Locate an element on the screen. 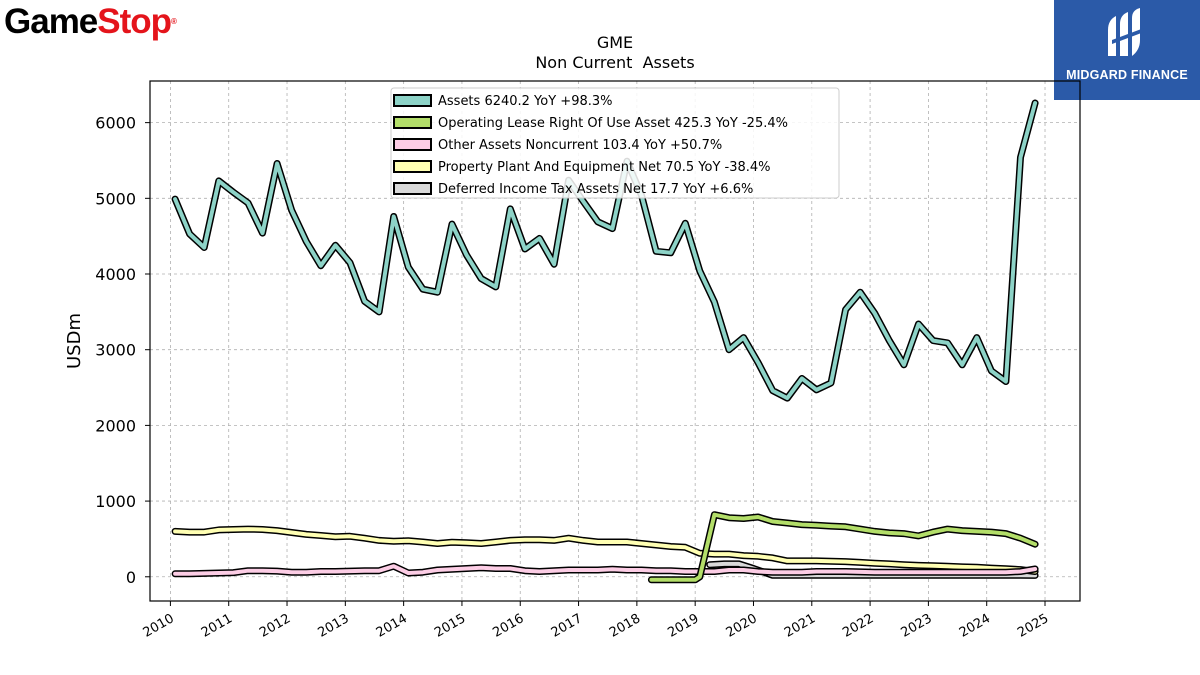  chart-subtitle: Non Current Assets is located at coordinates (614, 62).